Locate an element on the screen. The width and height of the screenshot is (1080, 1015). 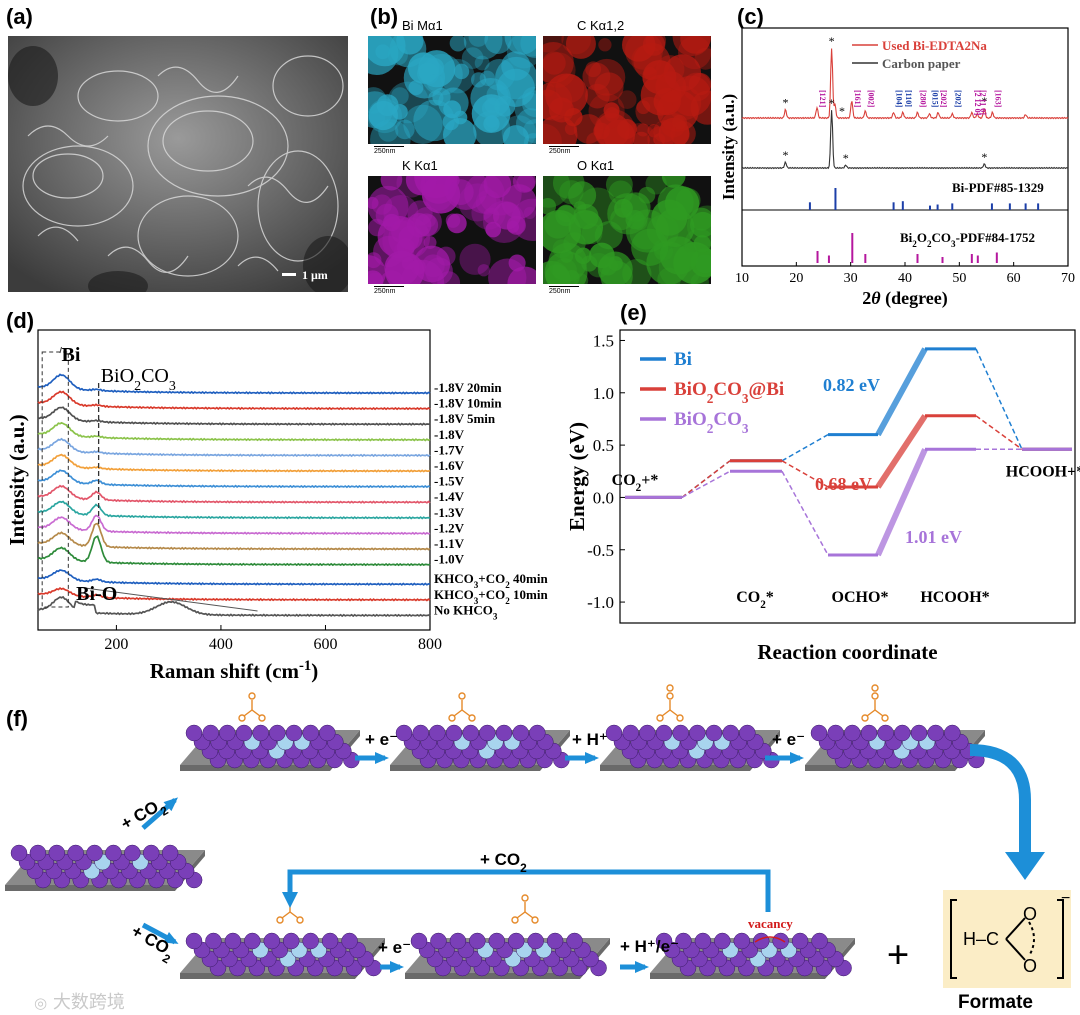
watermark-icon: ◎ is located at coordinates (41, 1003).